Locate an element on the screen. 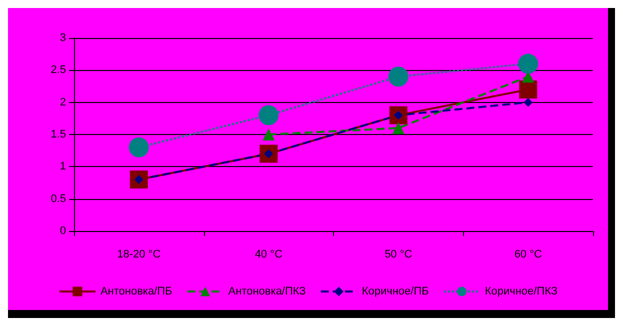 Image resolution: width=623 pixels, height=326 pixels. x-tick-label: 50 °C is located at coordinates (398, 254).